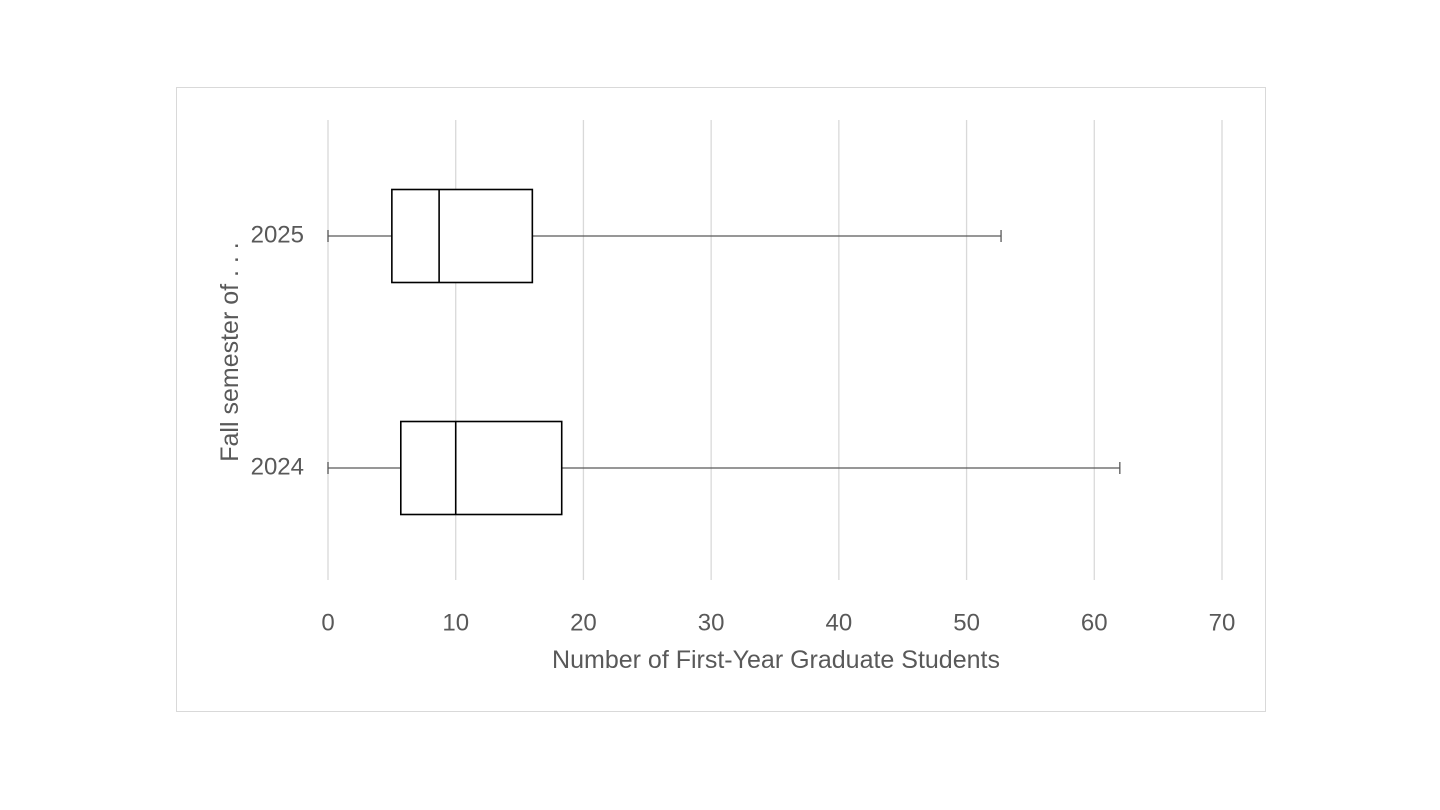 The height and width of the screenshot is (810, 1440). I want to click on x-tick-label: 30, so click(711, 622).